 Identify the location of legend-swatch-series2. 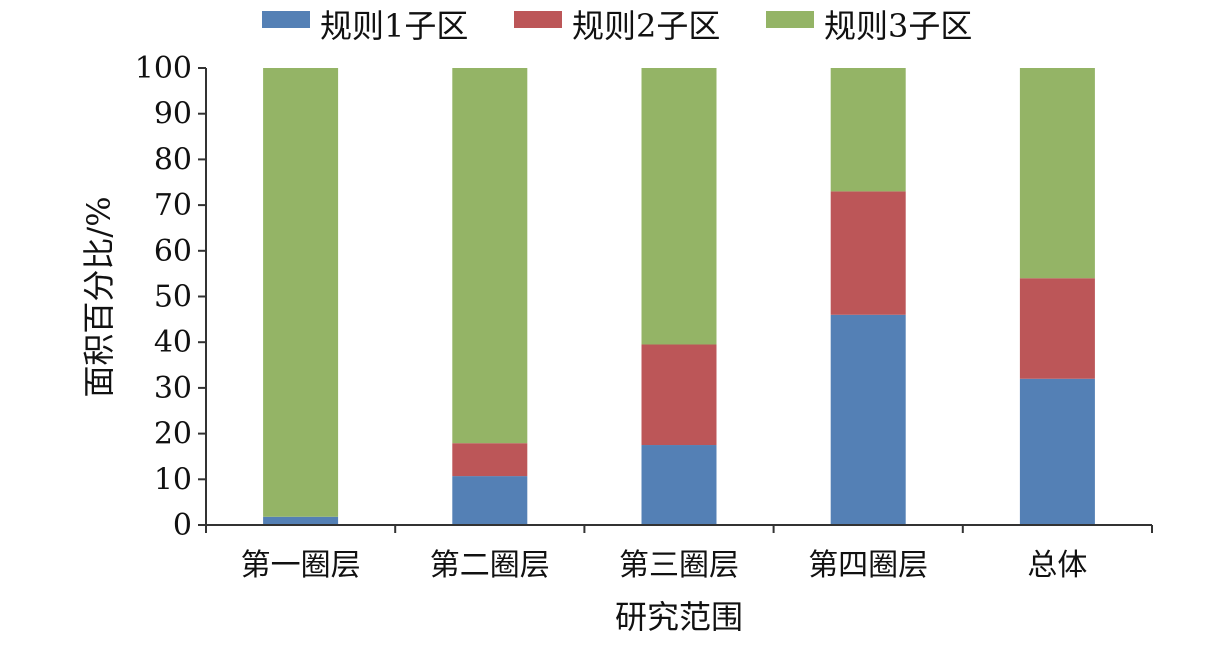
(538, 19).